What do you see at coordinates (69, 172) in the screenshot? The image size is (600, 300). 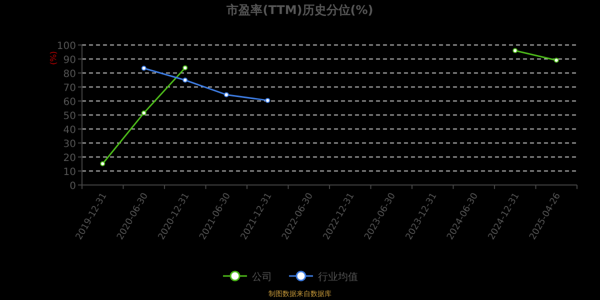 I see `y-tick-label: 10` at bounding box center [69, 172].